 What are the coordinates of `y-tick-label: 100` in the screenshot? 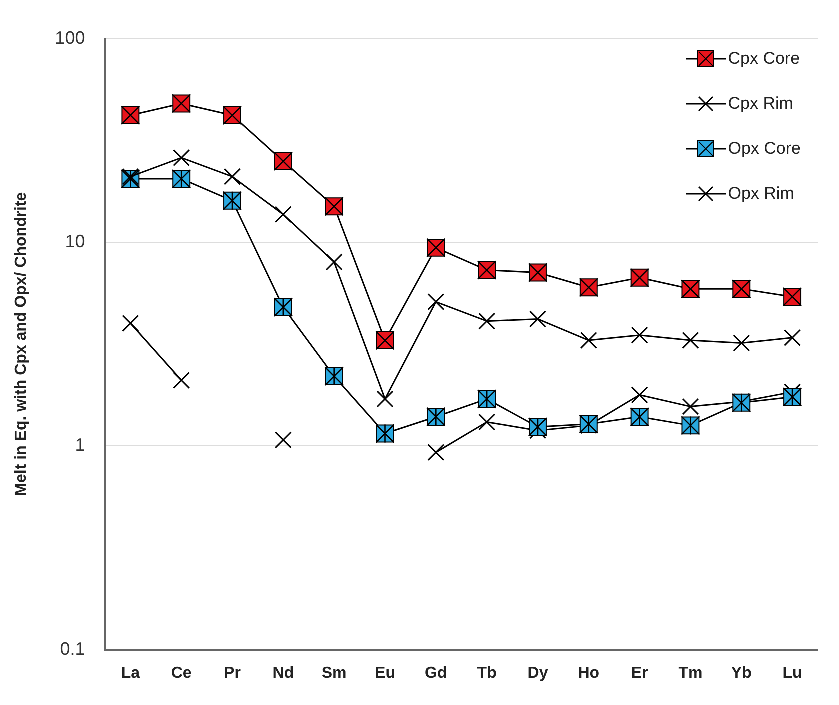 It's located at (70, 38).